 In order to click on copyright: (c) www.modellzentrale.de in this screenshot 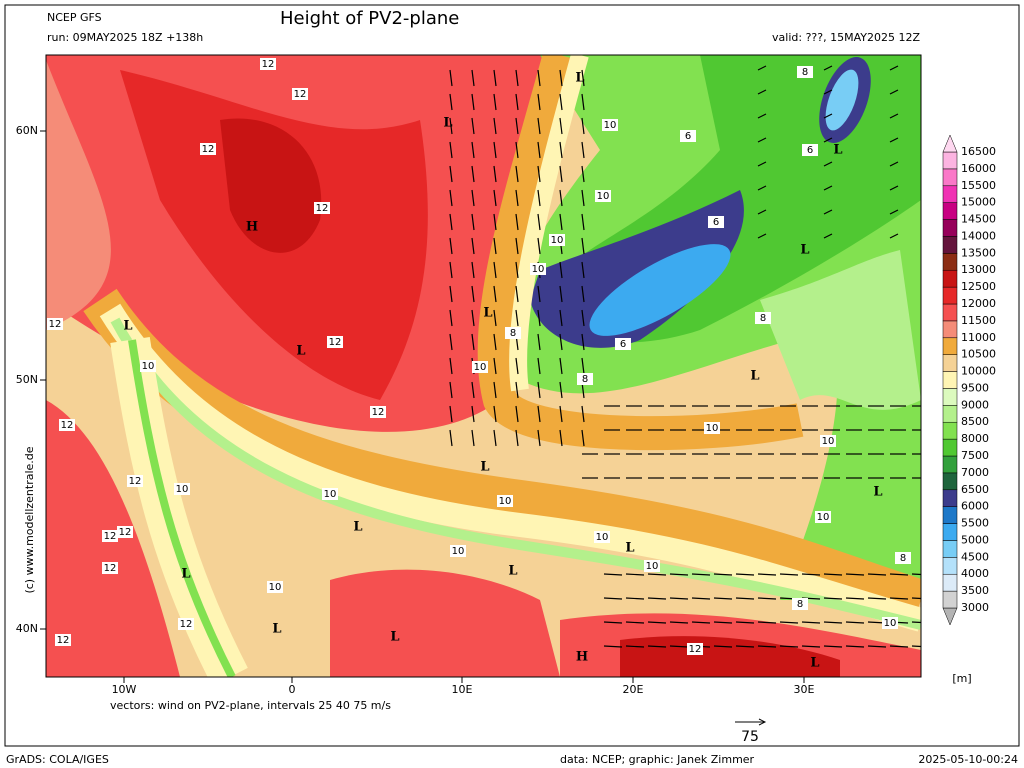, I will do `click(29, 519)`.